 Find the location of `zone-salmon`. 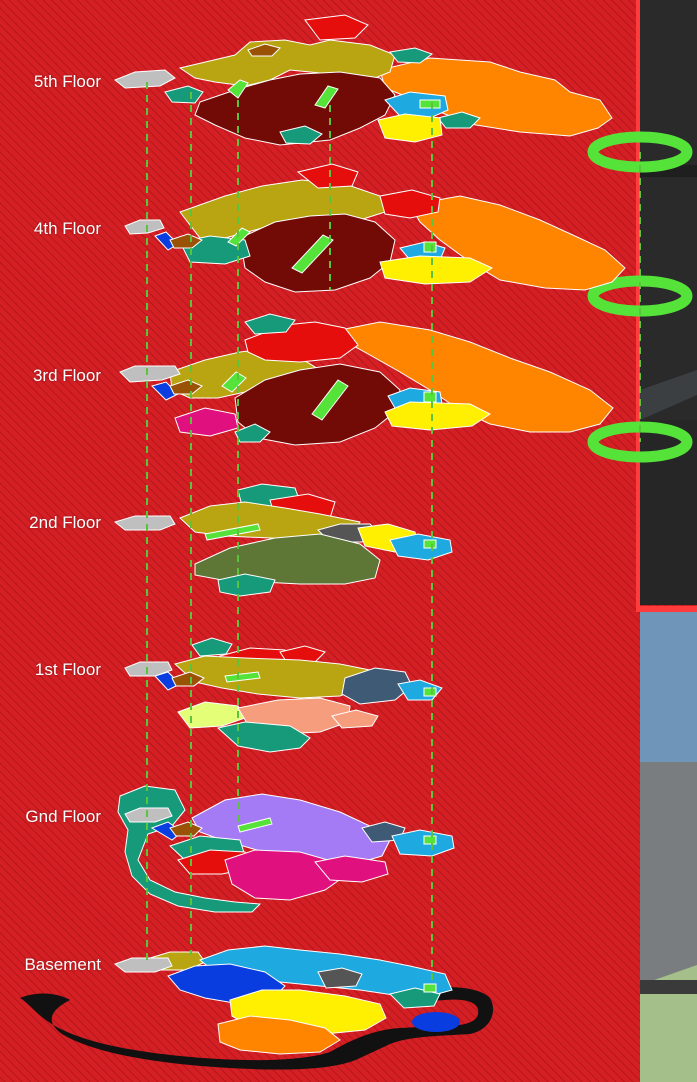

zone-salmon is located at coordinates (355, 719).